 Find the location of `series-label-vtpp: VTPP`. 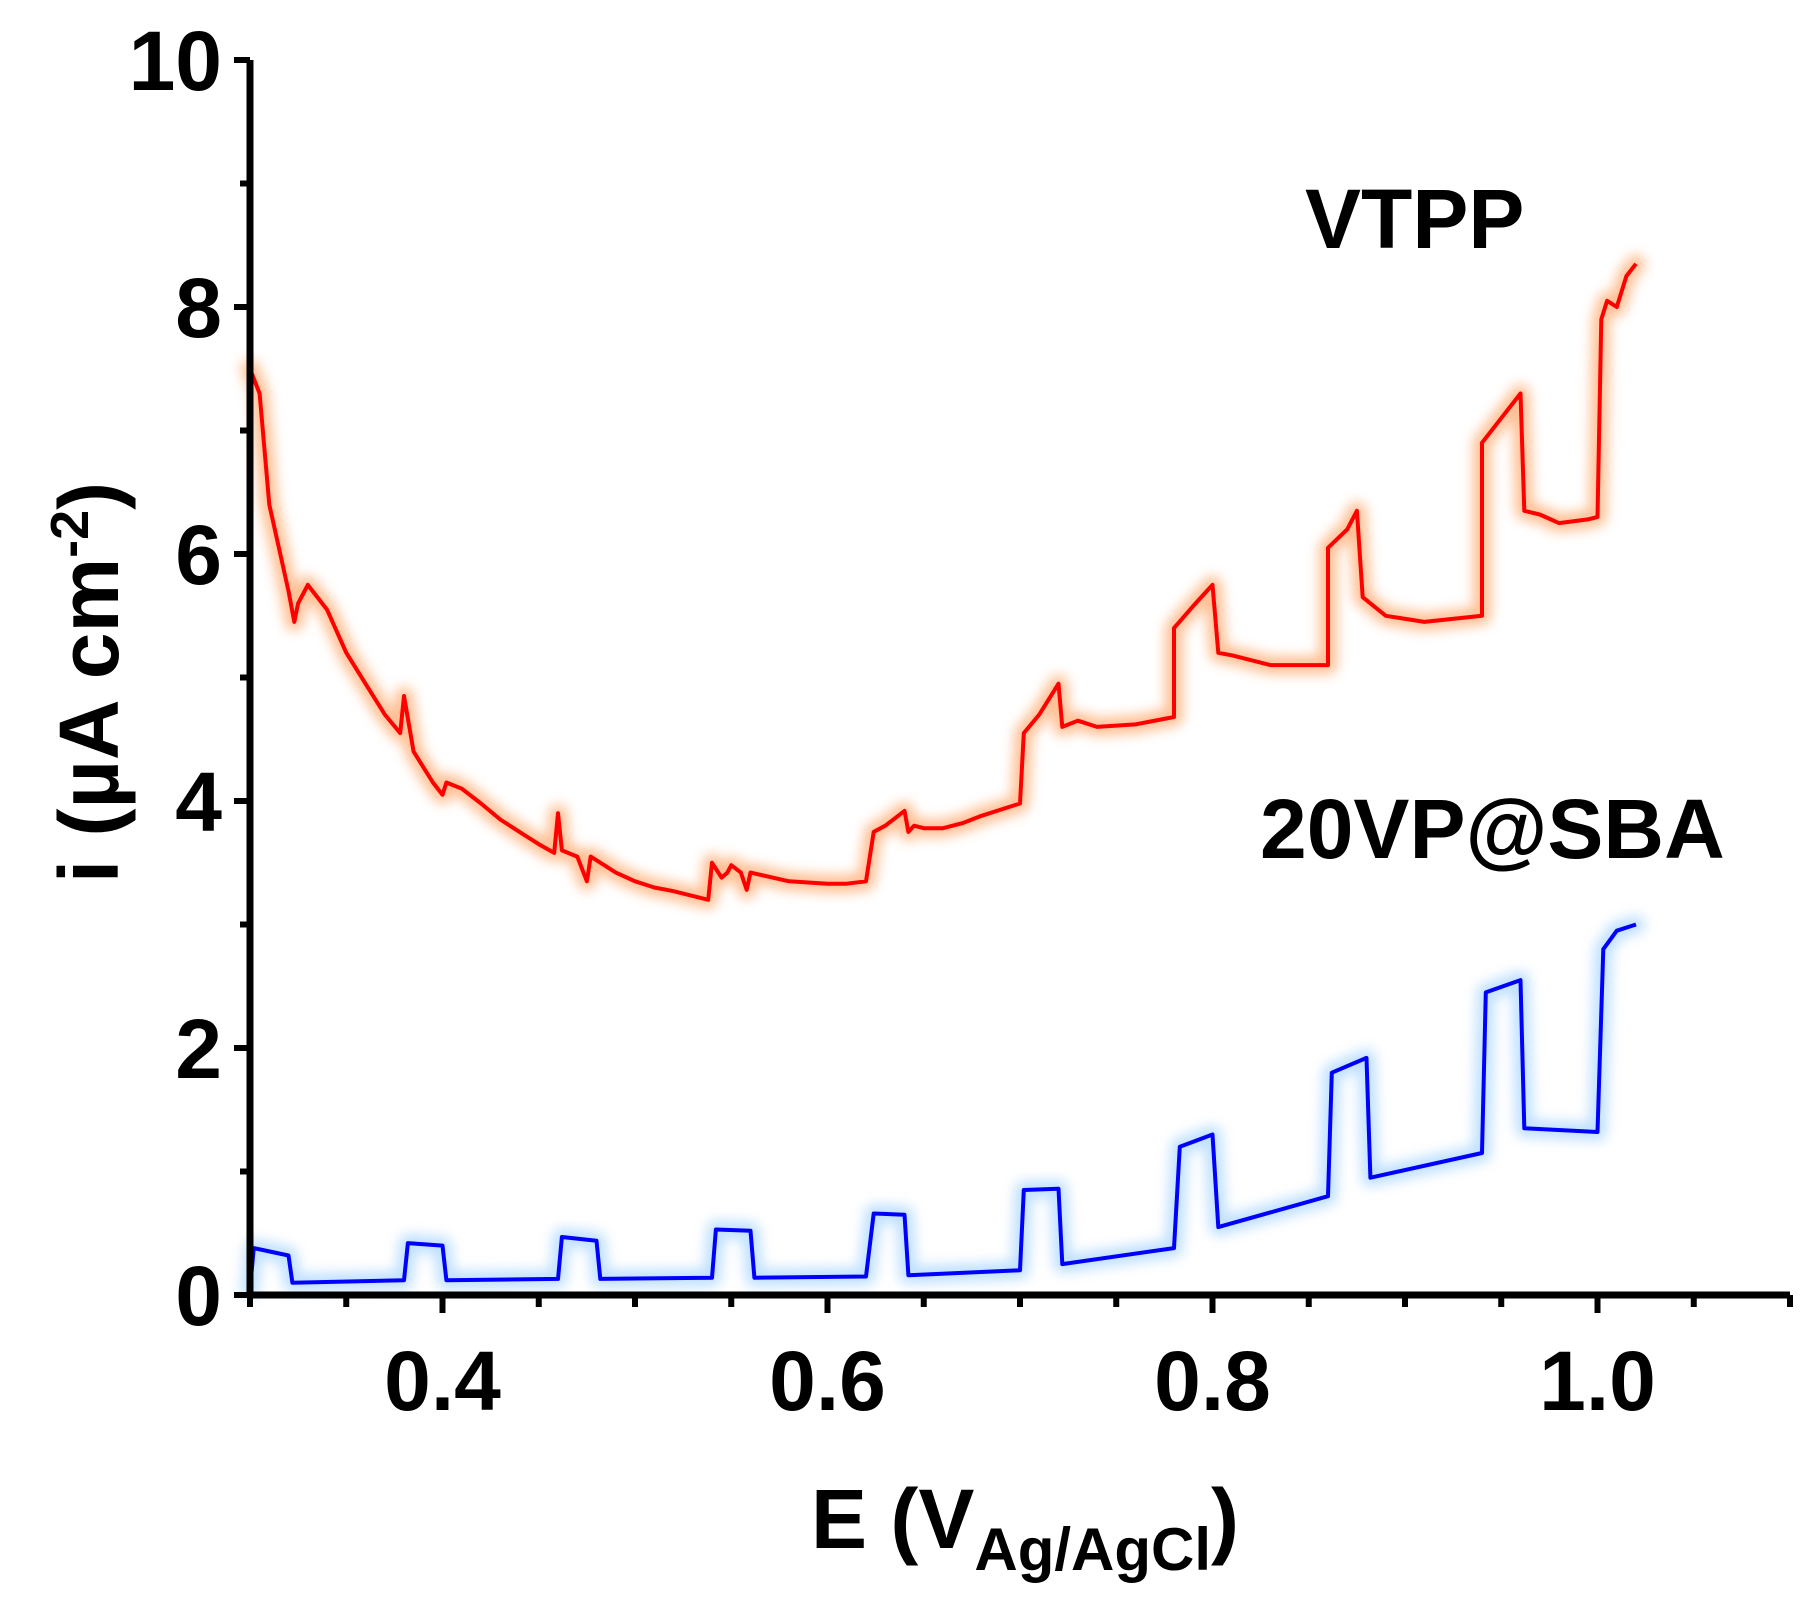

series-label-vtpp: VTPP is located at coordinates (1414, 219).